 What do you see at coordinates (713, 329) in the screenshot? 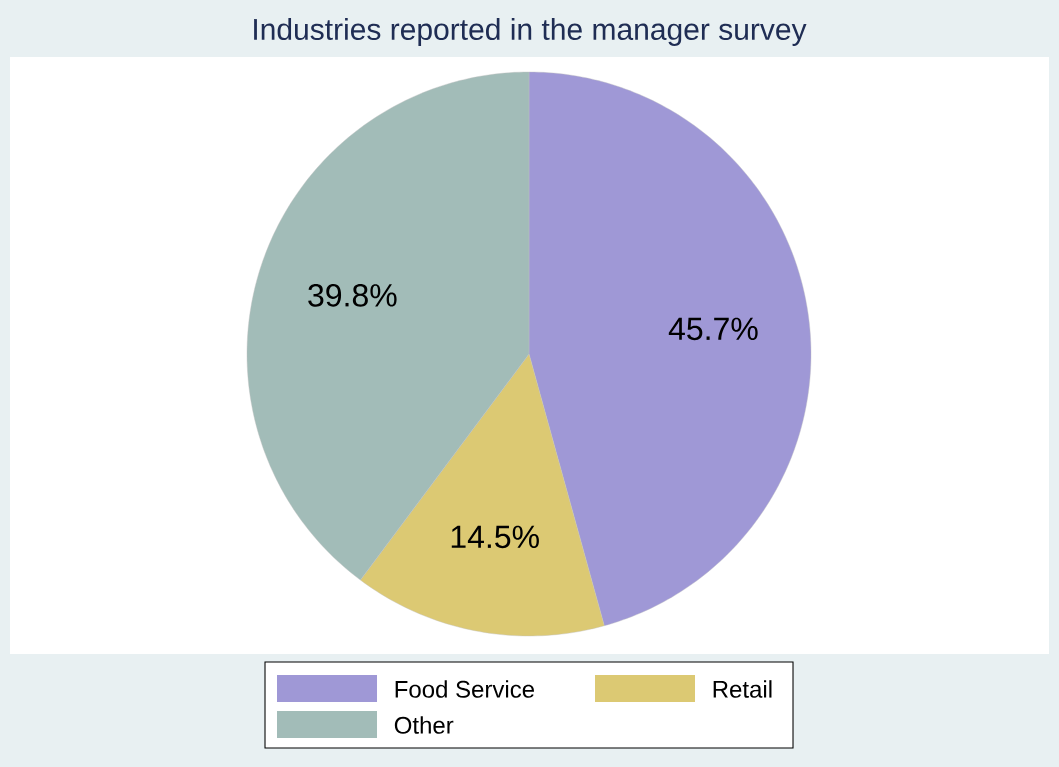
I see `data-label: 45.7%` at bounding box center [713, 329].